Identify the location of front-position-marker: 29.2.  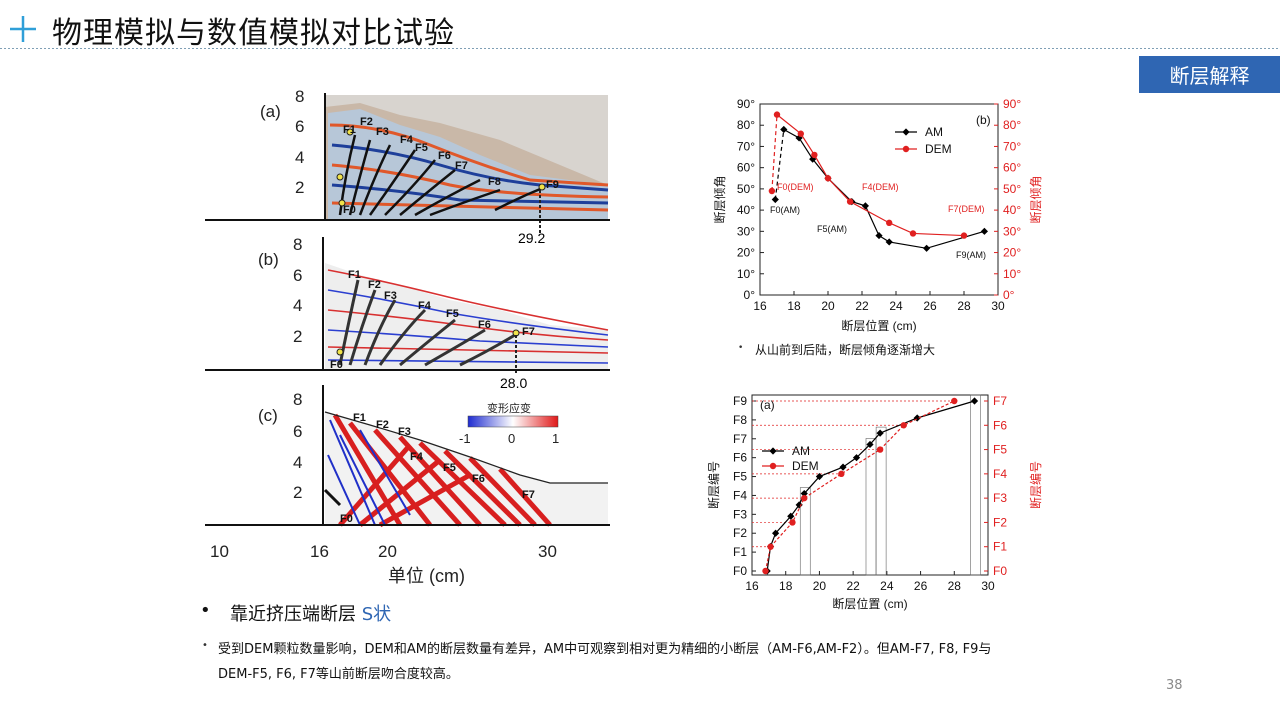
(531, 238).